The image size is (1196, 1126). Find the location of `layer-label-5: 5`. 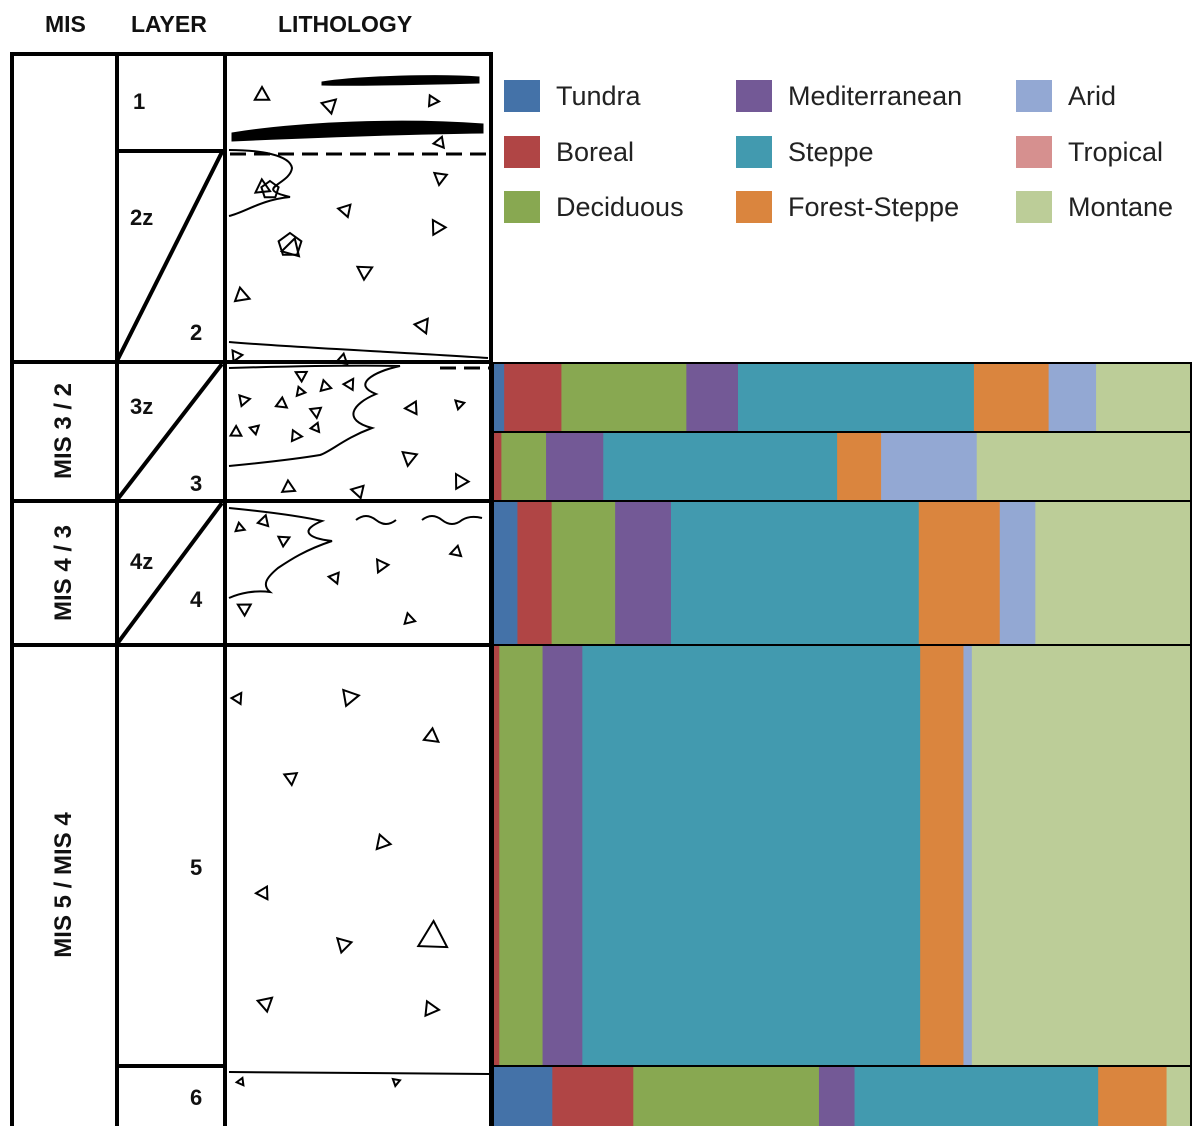

layer-label-5: 5 is located at coordinates (196, 867).